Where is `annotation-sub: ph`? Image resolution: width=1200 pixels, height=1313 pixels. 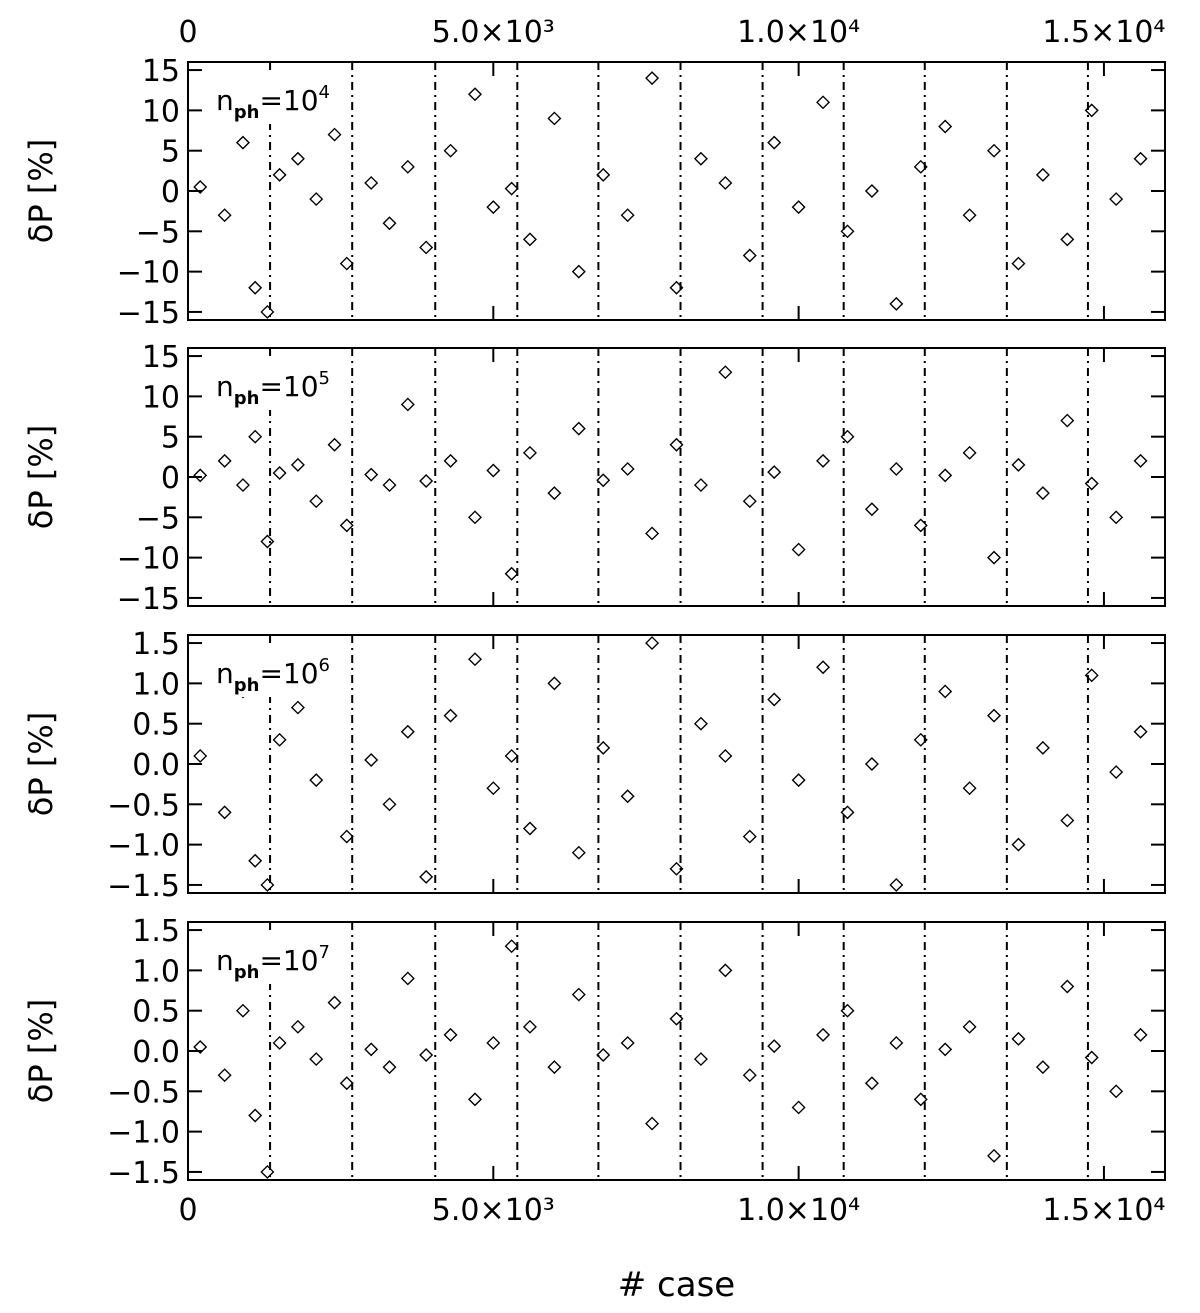 annotation-sub: ph is located at coordinates (247, 685).